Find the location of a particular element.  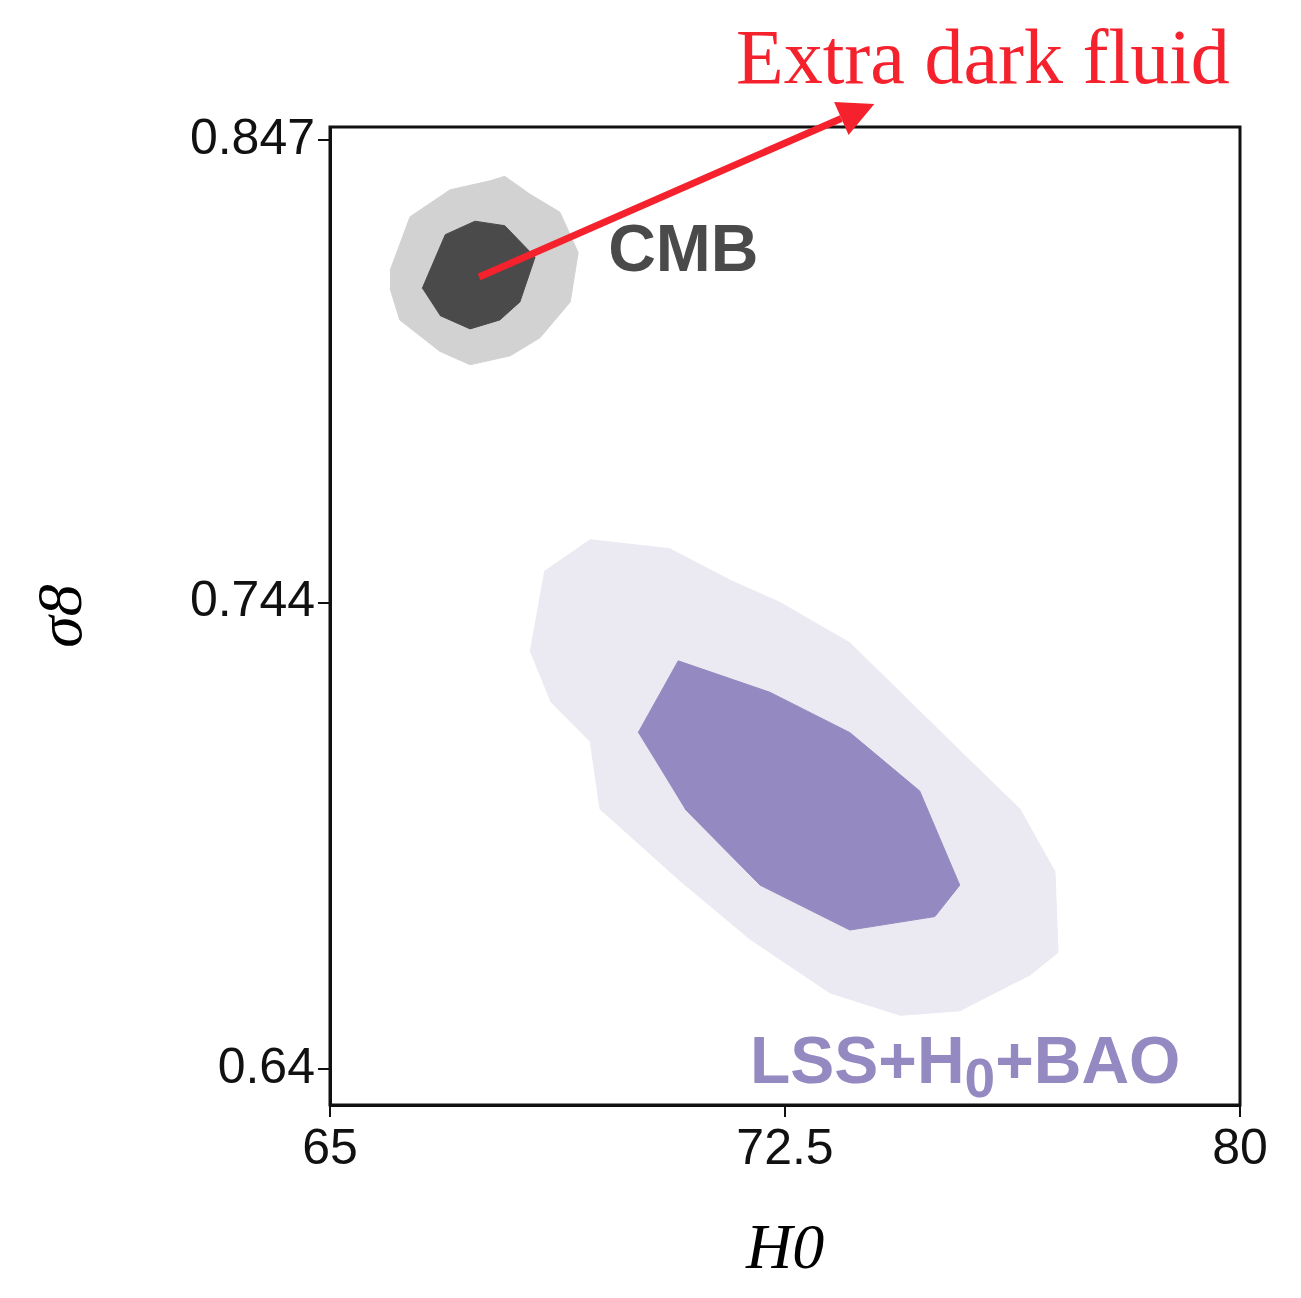

y-tick-label: 0.64 is located at coordinates (266, 1065).